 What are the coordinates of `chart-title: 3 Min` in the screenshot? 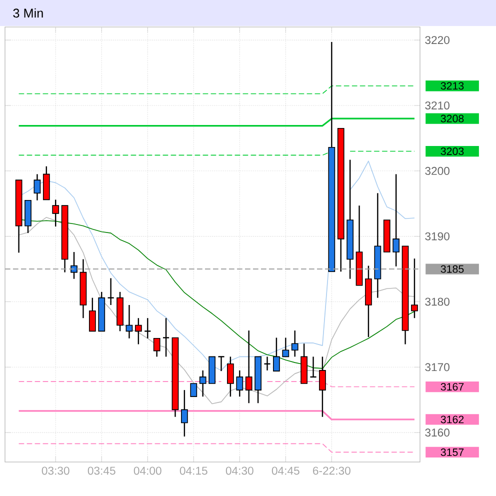 It's located at (28, 13).